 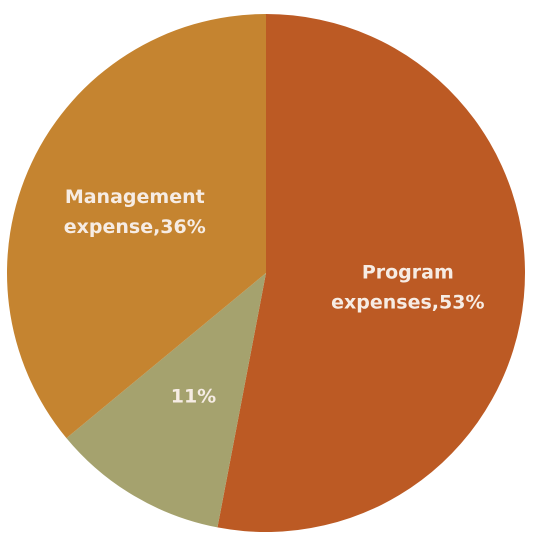 What do you see at coordinates (407, 287) in the screenshot?
I see `pie-slice-label-0: Program expenses,53%` at bounding box center [407, 287].